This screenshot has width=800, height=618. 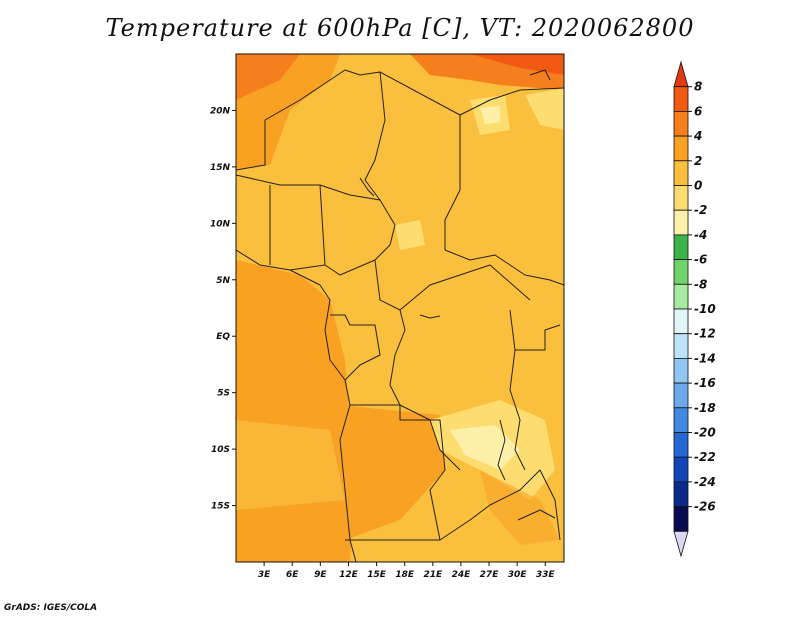 I want to click on field-car-cool, so click(x=410, y=235).